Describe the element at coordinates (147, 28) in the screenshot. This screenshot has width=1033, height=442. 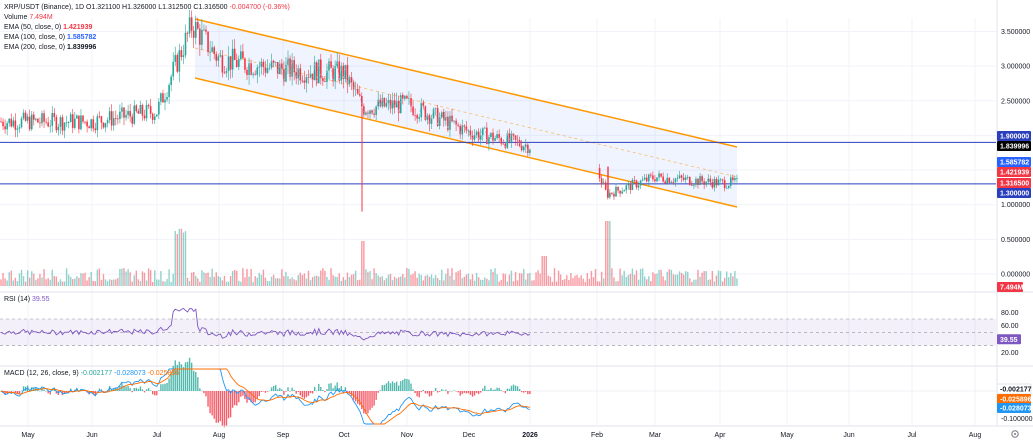
I see `ema50-row: EMA (50, close, 0) 1.421939` at that location.